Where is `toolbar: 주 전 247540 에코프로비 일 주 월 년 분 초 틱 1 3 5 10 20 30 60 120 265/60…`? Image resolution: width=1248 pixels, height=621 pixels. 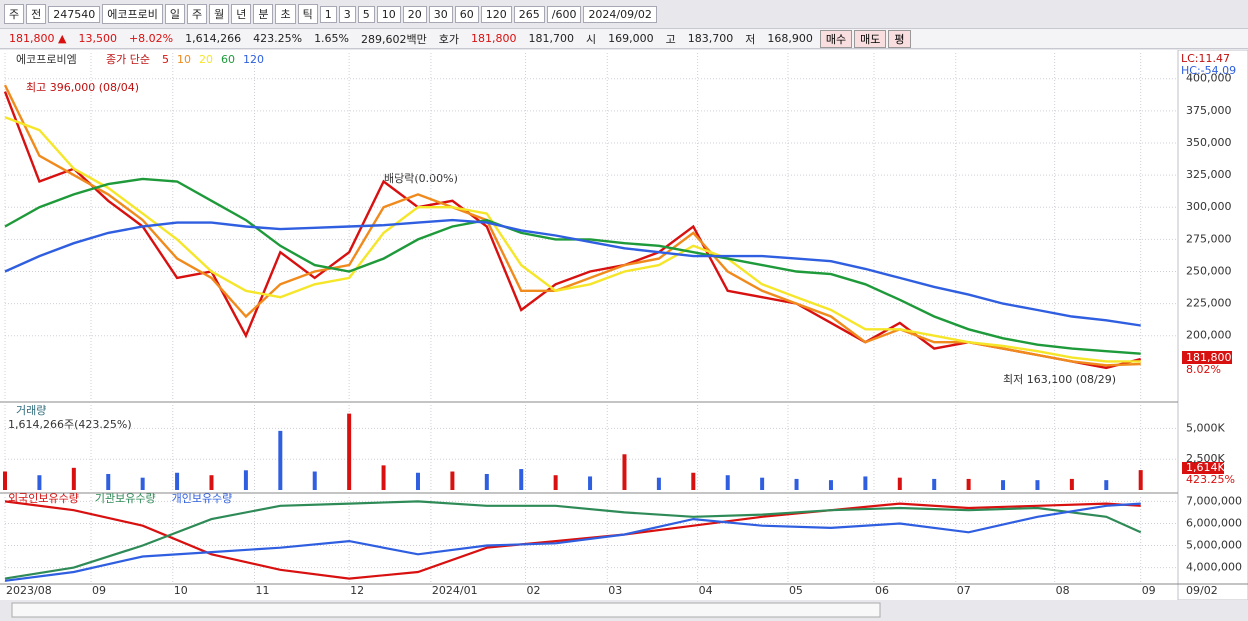
toolbar: 주 전 247540 에코프로비 일 주 월 년 분 초 틱 1 3 5 10 20 30 60 120 265/60… is located at coordinates (624, 14).